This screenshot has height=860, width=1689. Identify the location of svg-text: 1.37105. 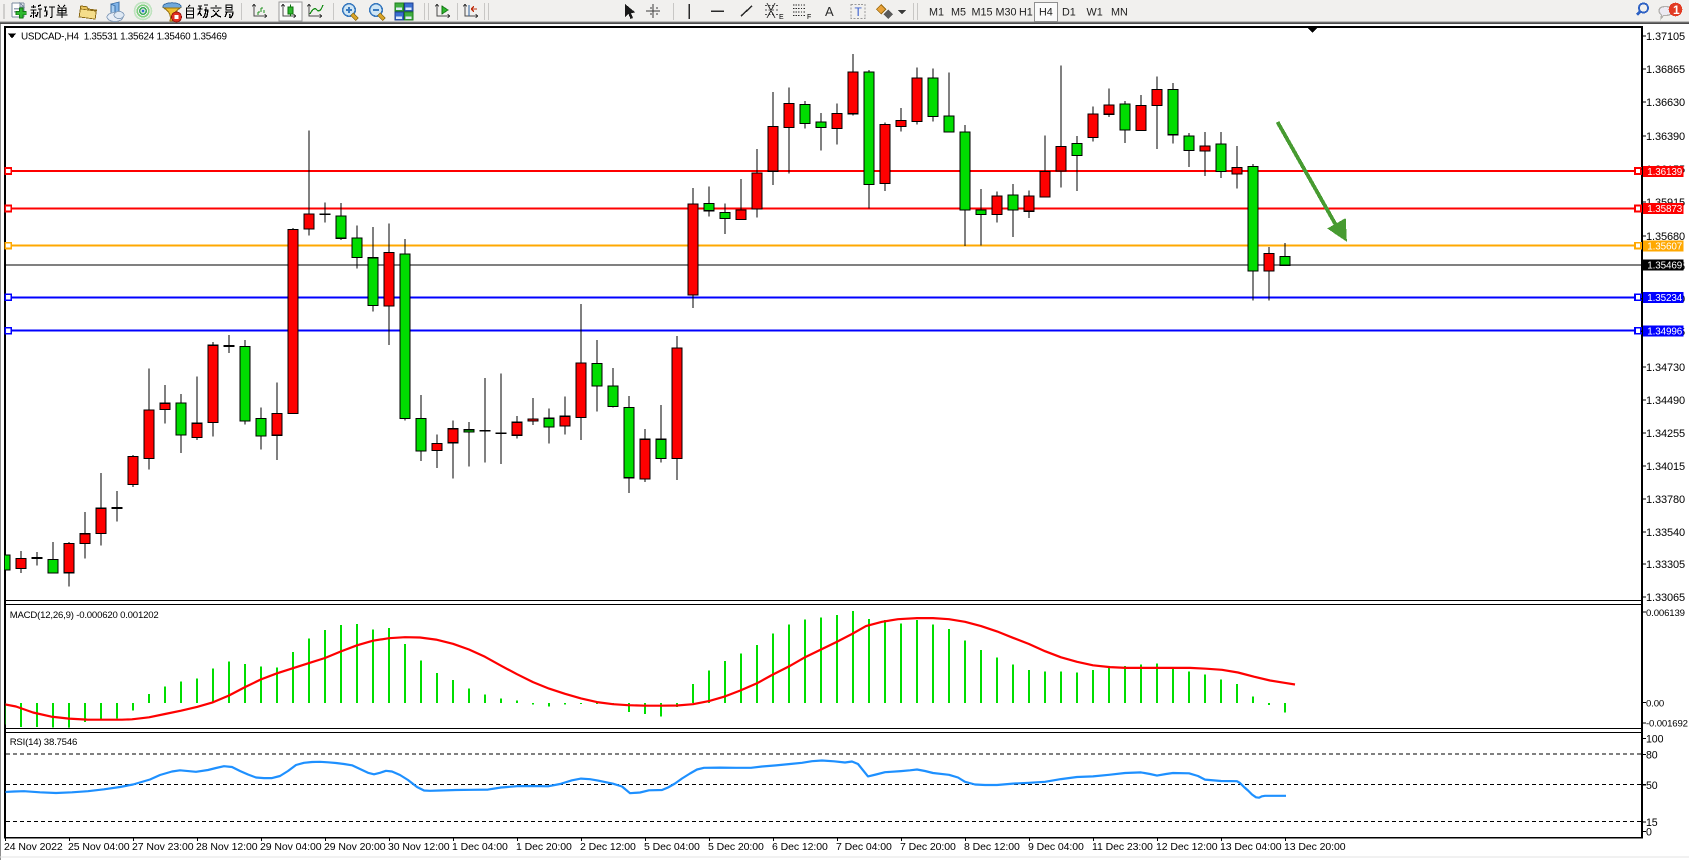
(1665, 37).